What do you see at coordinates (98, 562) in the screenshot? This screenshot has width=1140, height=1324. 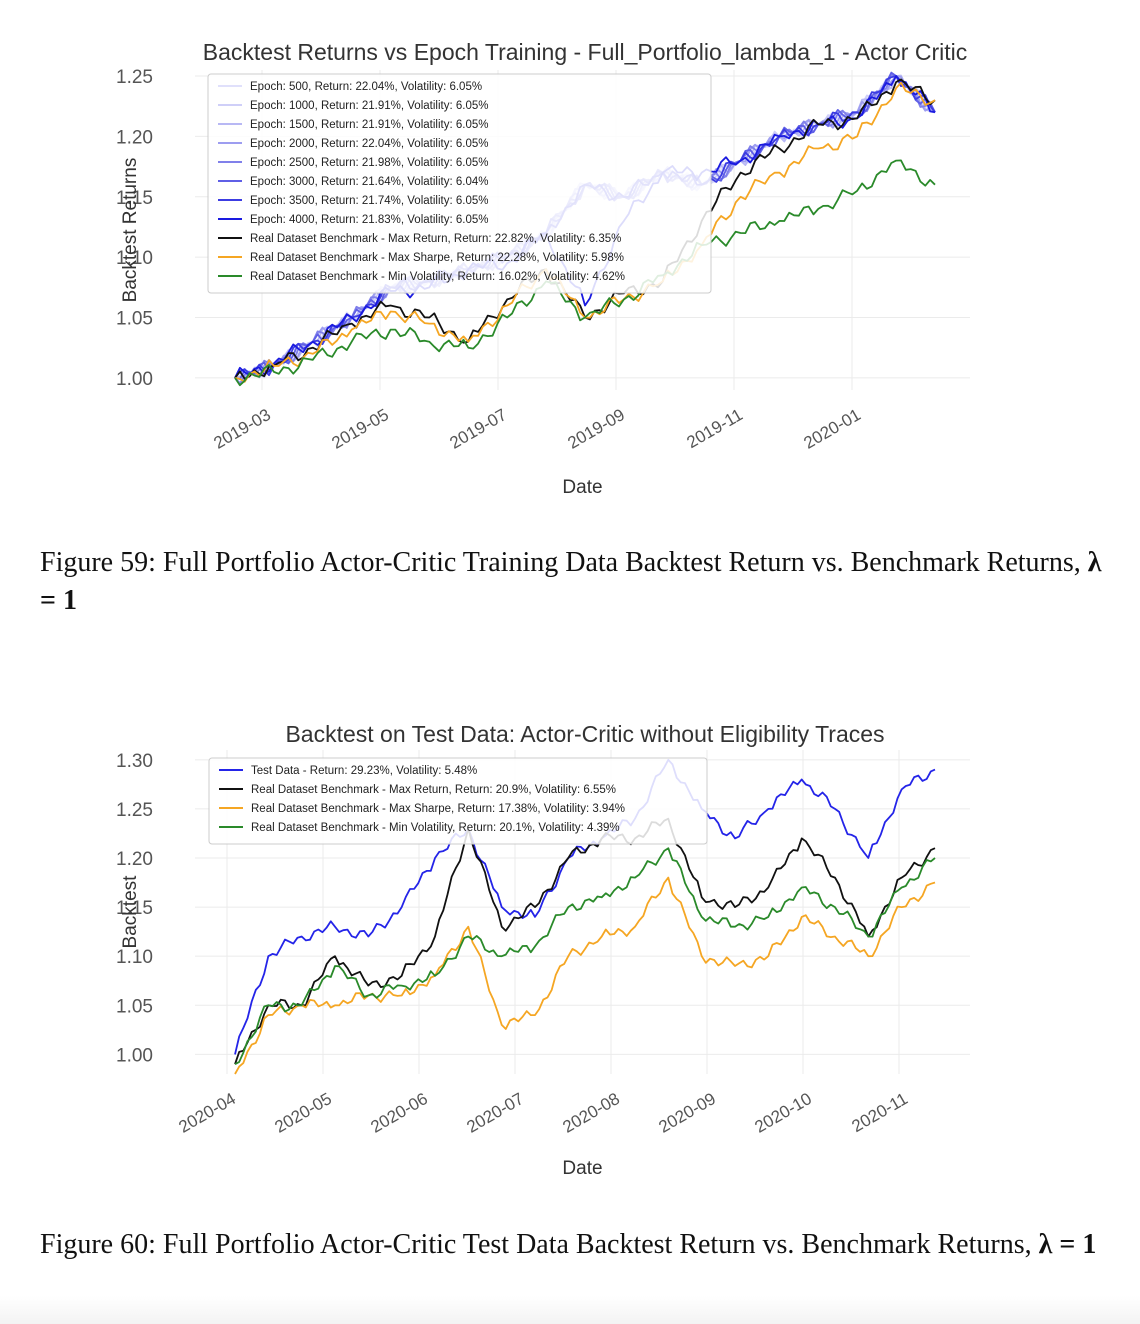 I see `caption-prefix: Figure 59:` at bounding box center [98, 562].